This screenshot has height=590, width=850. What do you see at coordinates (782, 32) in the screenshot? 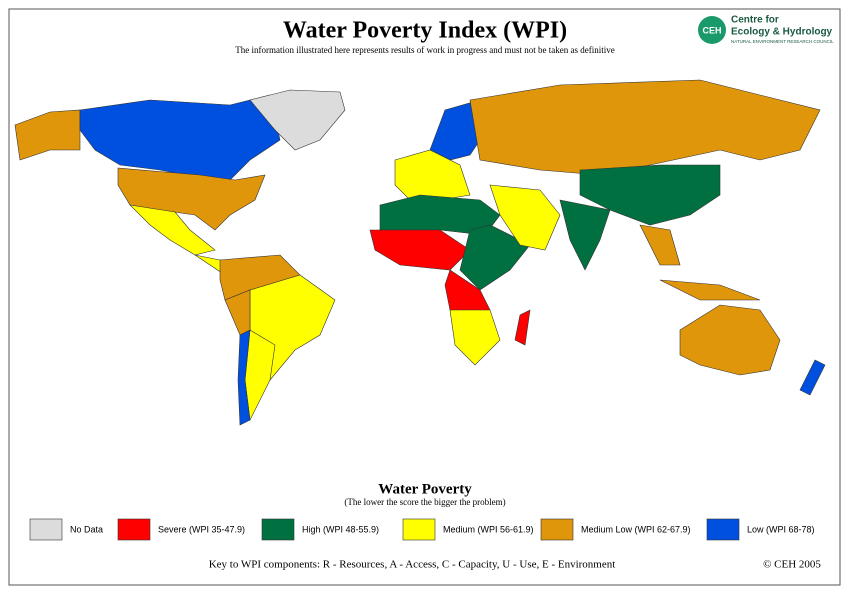
I see `logo-line: Ecology & Hydrology` at bounding box center [782, 32].